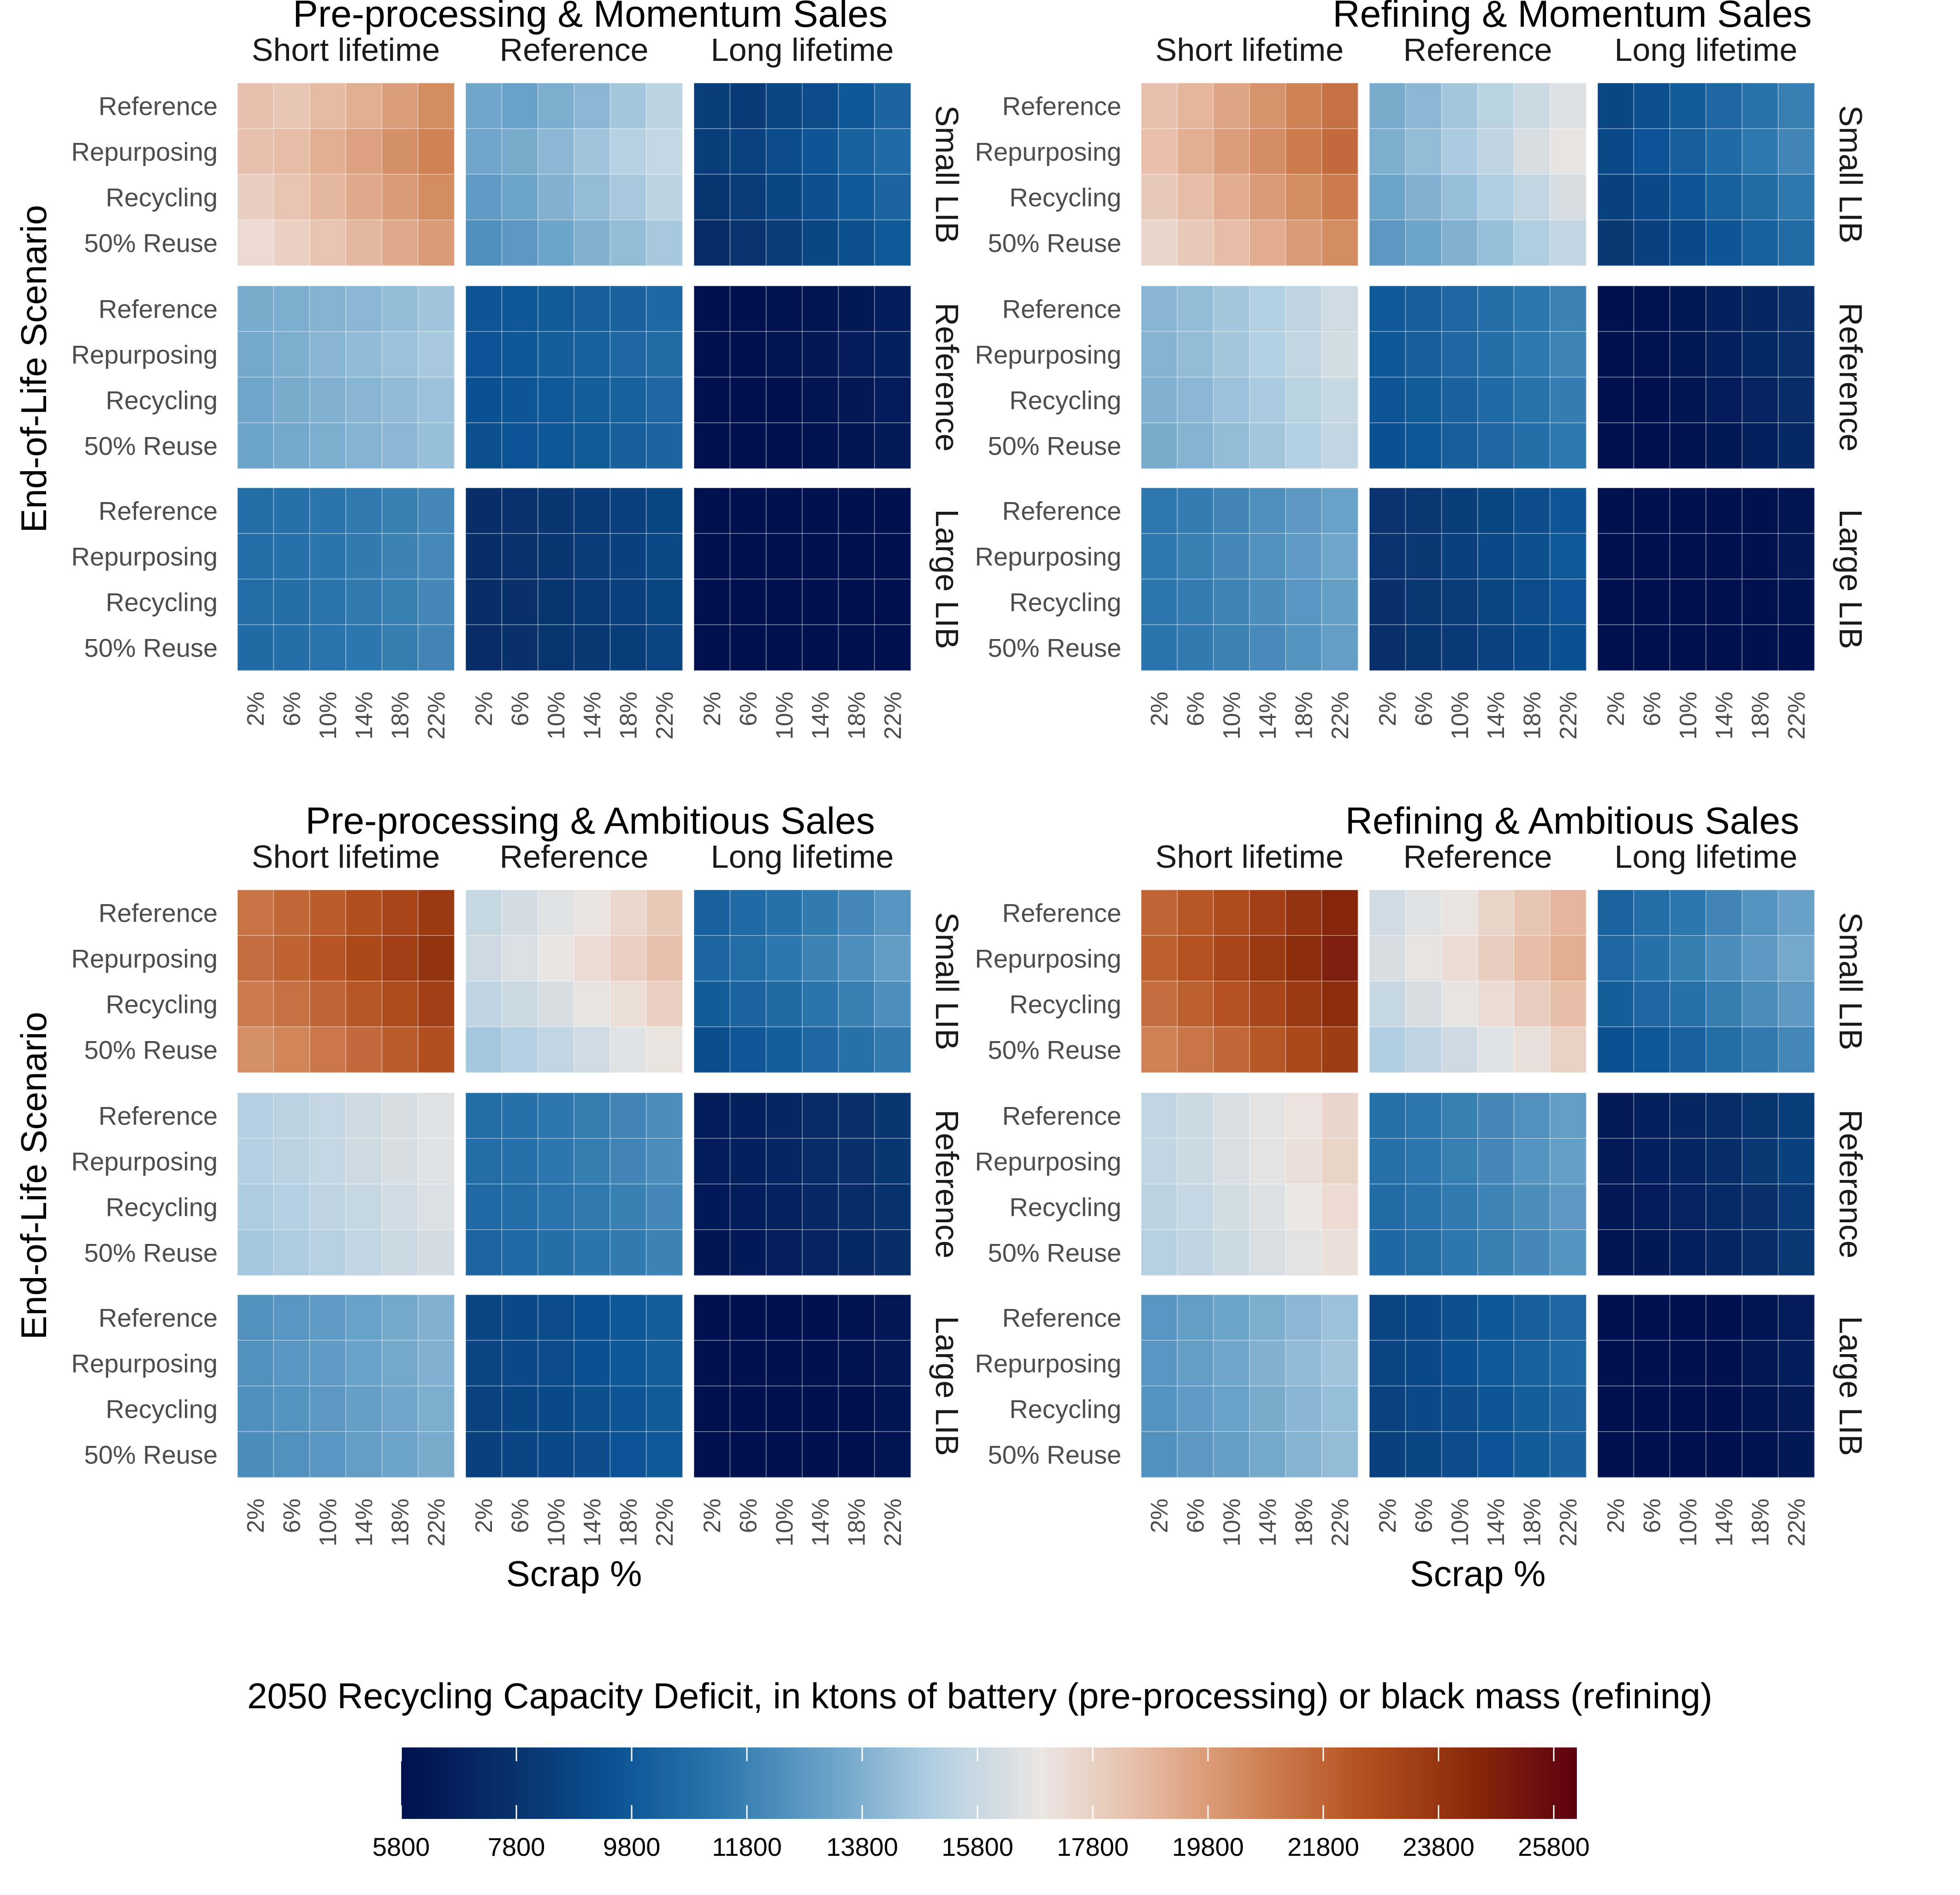 The image size is (1960, 1895). What do you see at coordinates (1054, 648) in the screenshot?
I see `row-label: 50% Reuse` at bounding box center [1054, 648].